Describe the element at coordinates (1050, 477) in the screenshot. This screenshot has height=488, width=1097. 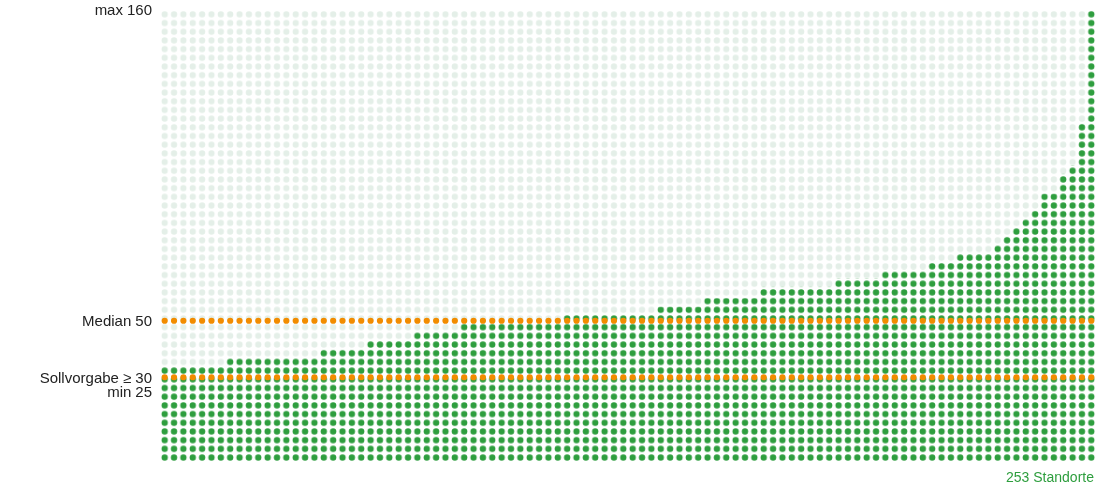
I see `x-axis-title: 253 Standorte` at that location.